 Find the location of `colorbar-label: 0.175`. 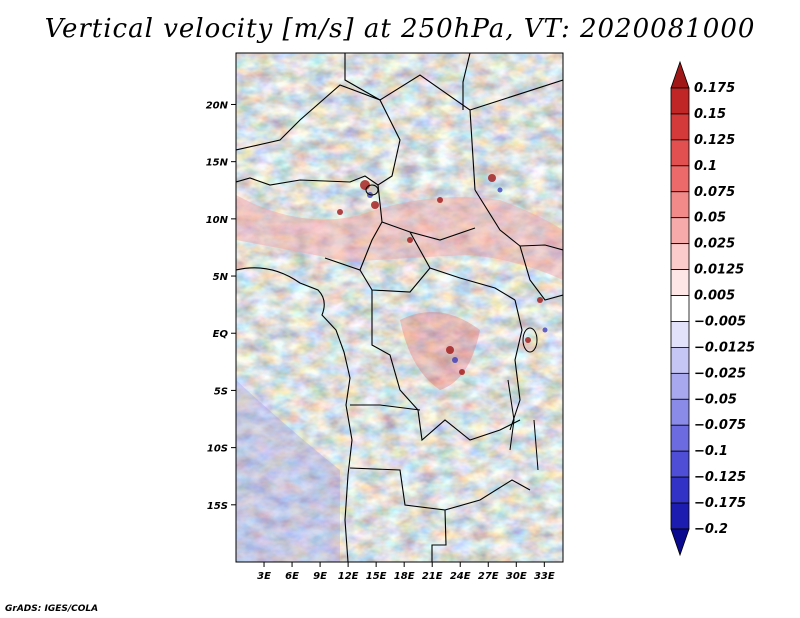

colorbar-label: 0.175 is located at coordinates (714, 88).